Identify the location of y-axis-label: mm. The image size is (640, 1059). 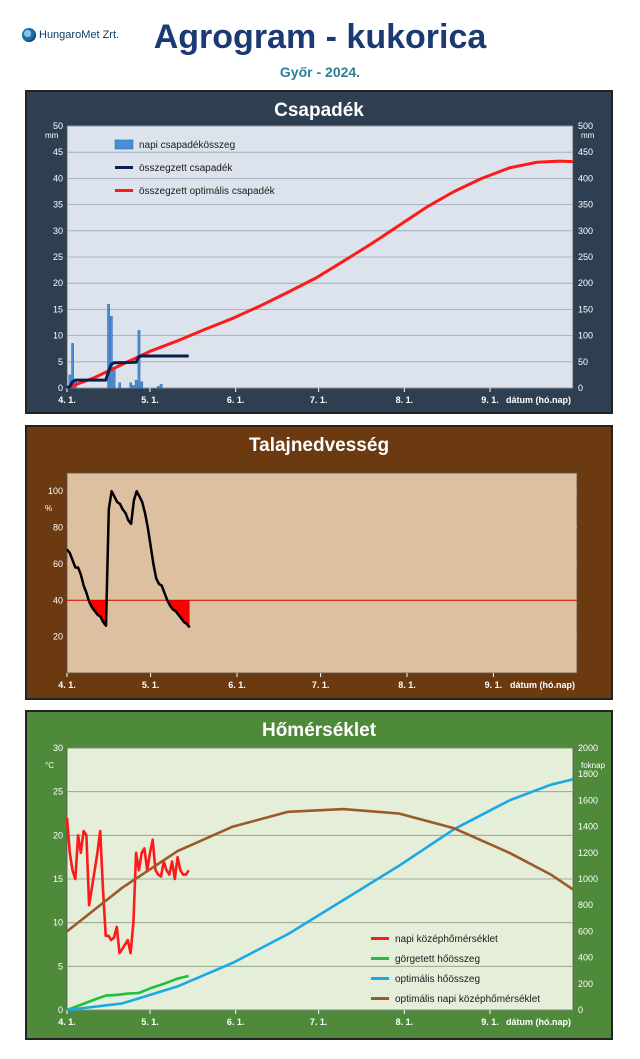
(52, 135).